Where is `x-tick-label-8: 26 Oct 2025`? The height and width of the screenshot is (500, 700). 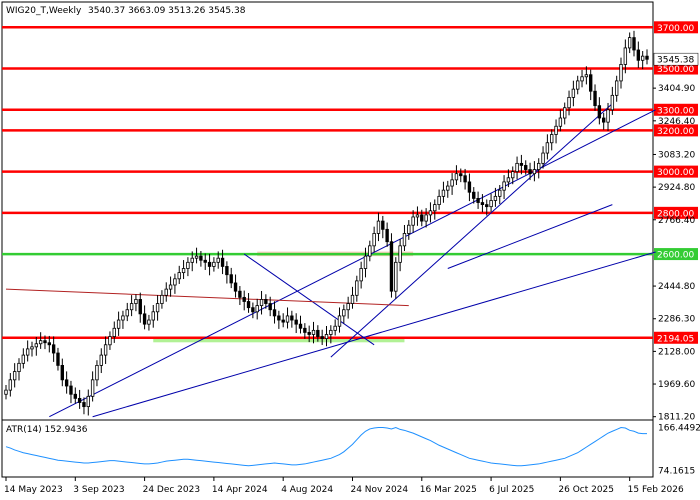 x-tick-label-8: 26 Oct 2025 is located at coordinates (586, 490).